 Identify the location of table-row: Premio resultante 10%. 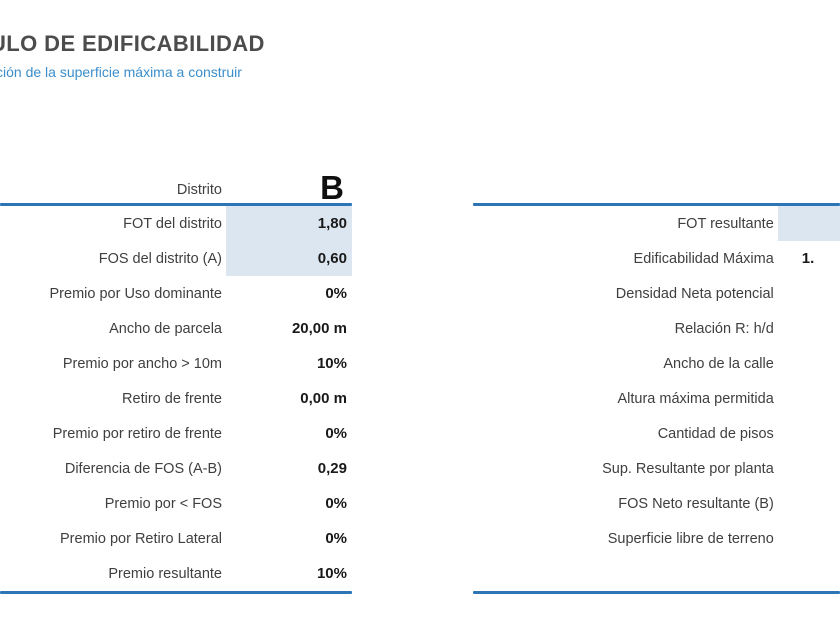
(176, 573).